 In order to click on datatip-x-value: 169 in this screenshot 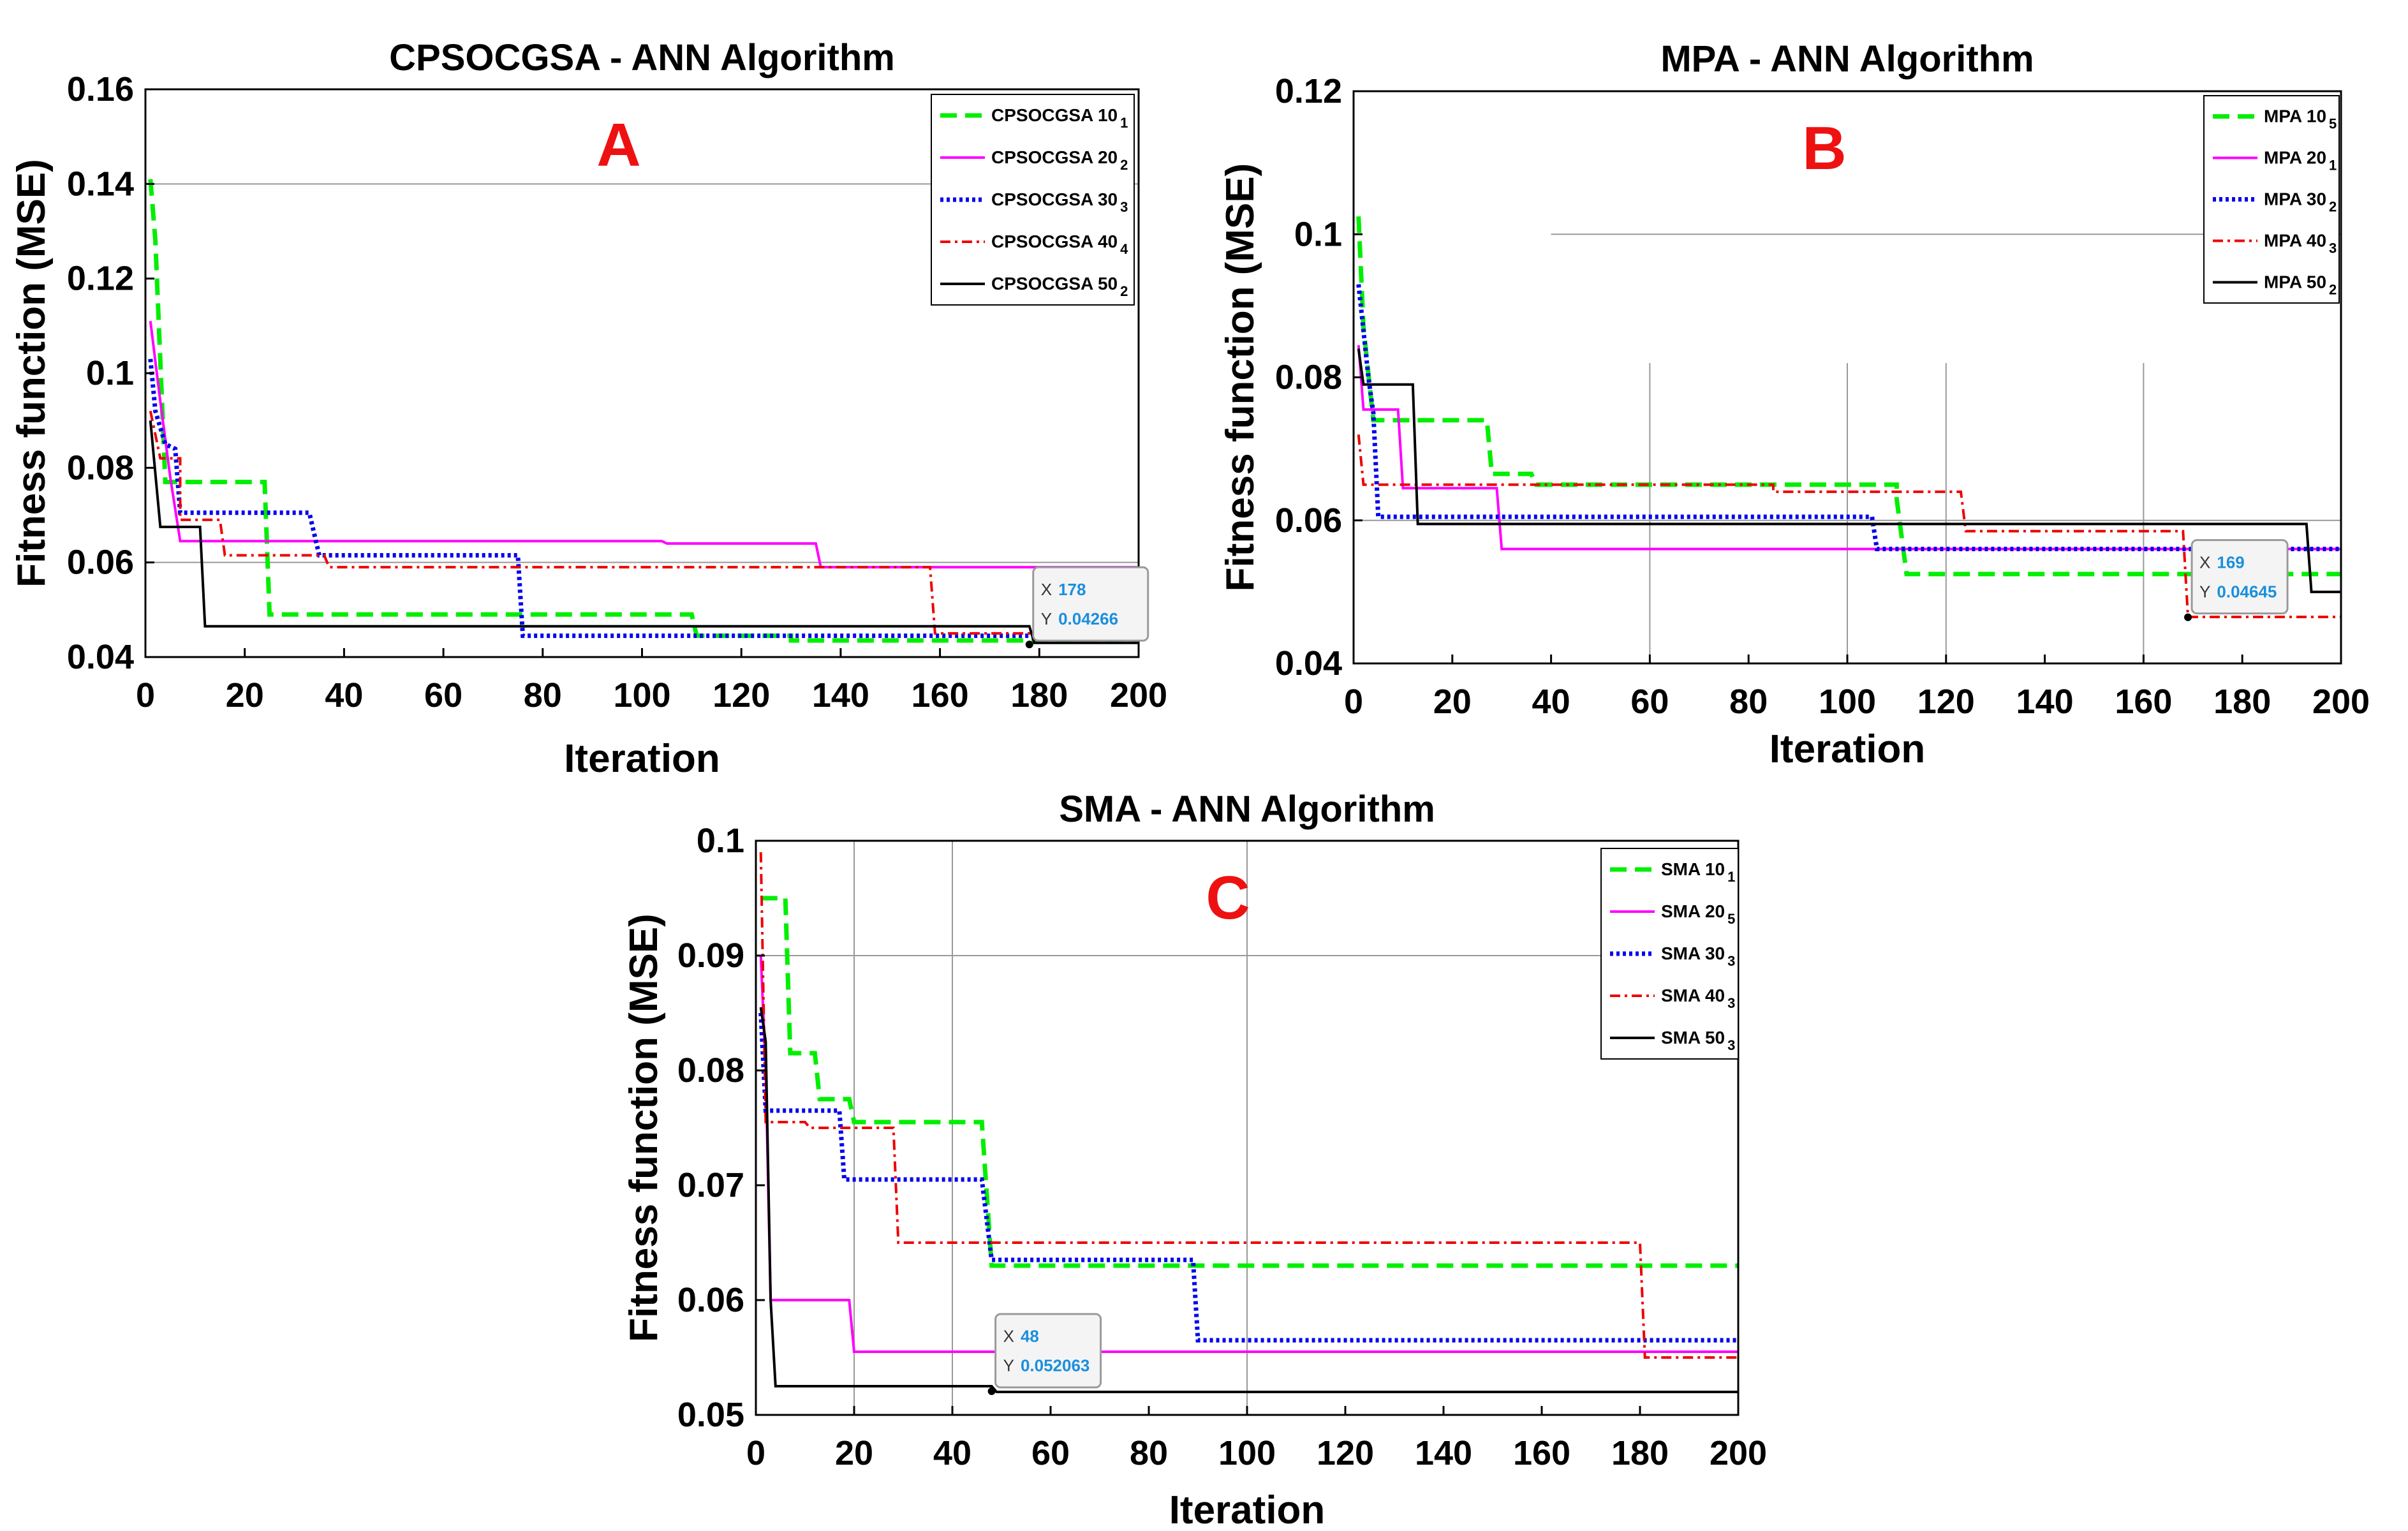, I will do `click(2230, 562)`.